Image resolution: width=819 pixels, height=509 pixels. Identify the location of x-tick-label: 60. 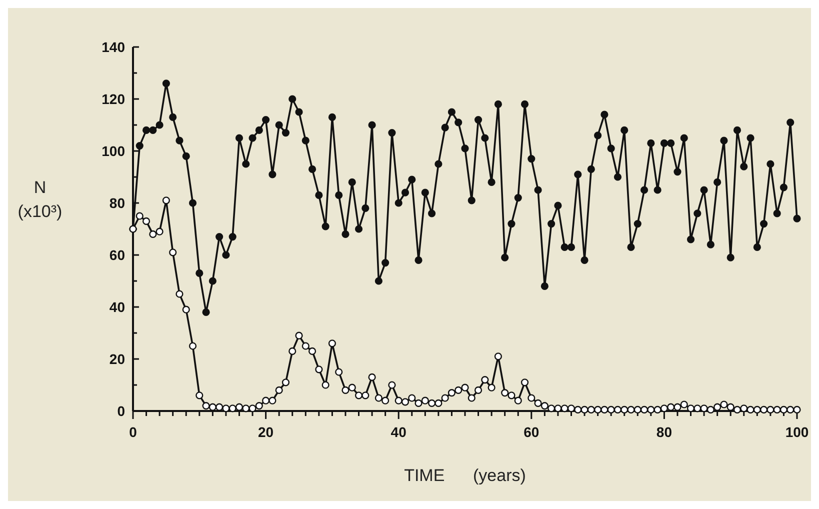
(532, 432).